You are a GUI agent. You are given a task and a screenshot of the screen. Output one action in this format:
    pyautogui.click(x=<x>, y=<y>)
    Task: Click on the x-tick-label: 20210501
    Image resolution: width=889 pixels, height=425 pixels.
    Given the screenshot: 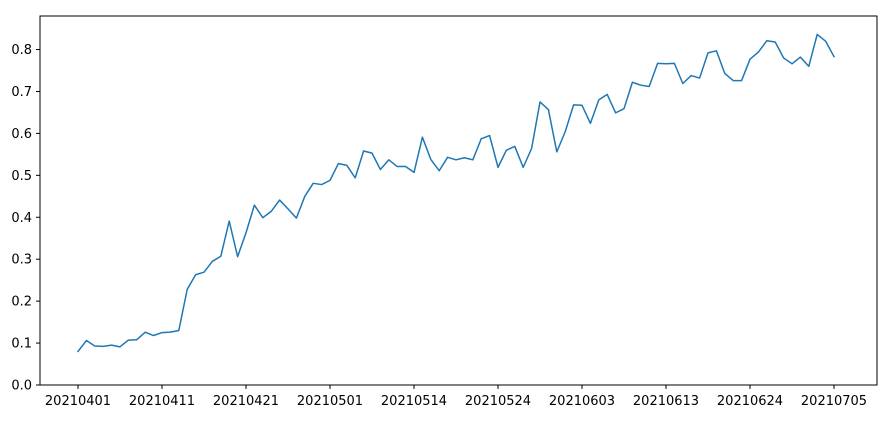 What is the action you would take?
    pyautogui.click(x=330, y=401)
    